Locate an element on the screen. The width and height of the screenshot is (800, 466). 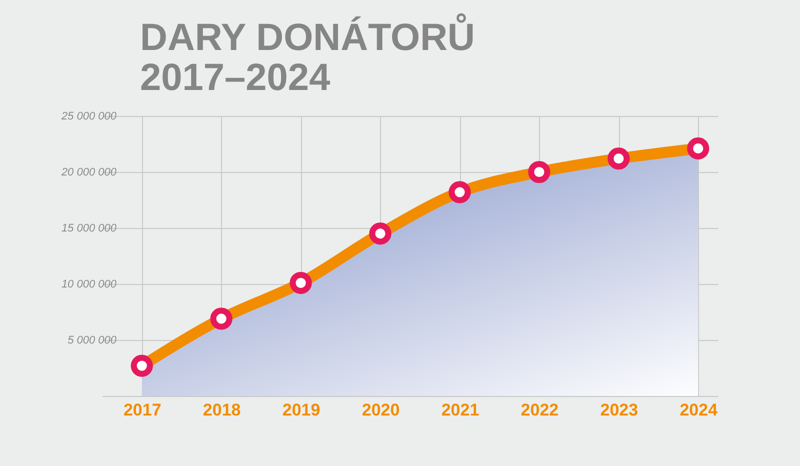
y-tick-label: 15 000 000 is located at coordinates (89, 228).